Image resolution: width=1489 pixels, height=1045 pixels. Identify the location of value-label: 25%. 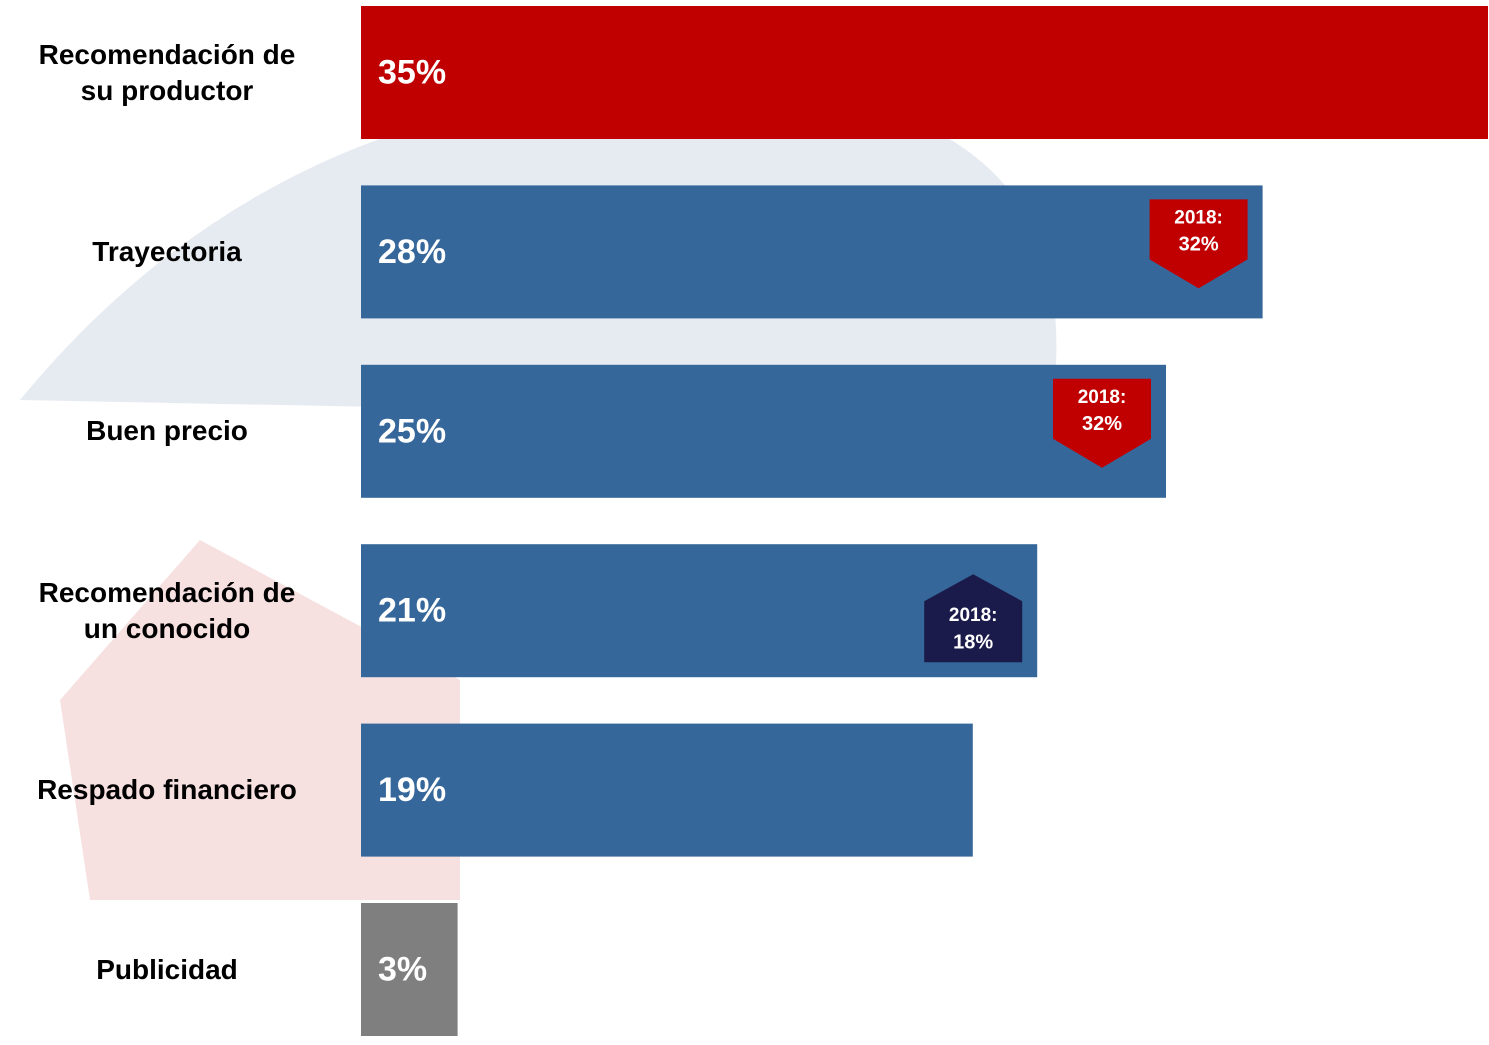
(412, 431).